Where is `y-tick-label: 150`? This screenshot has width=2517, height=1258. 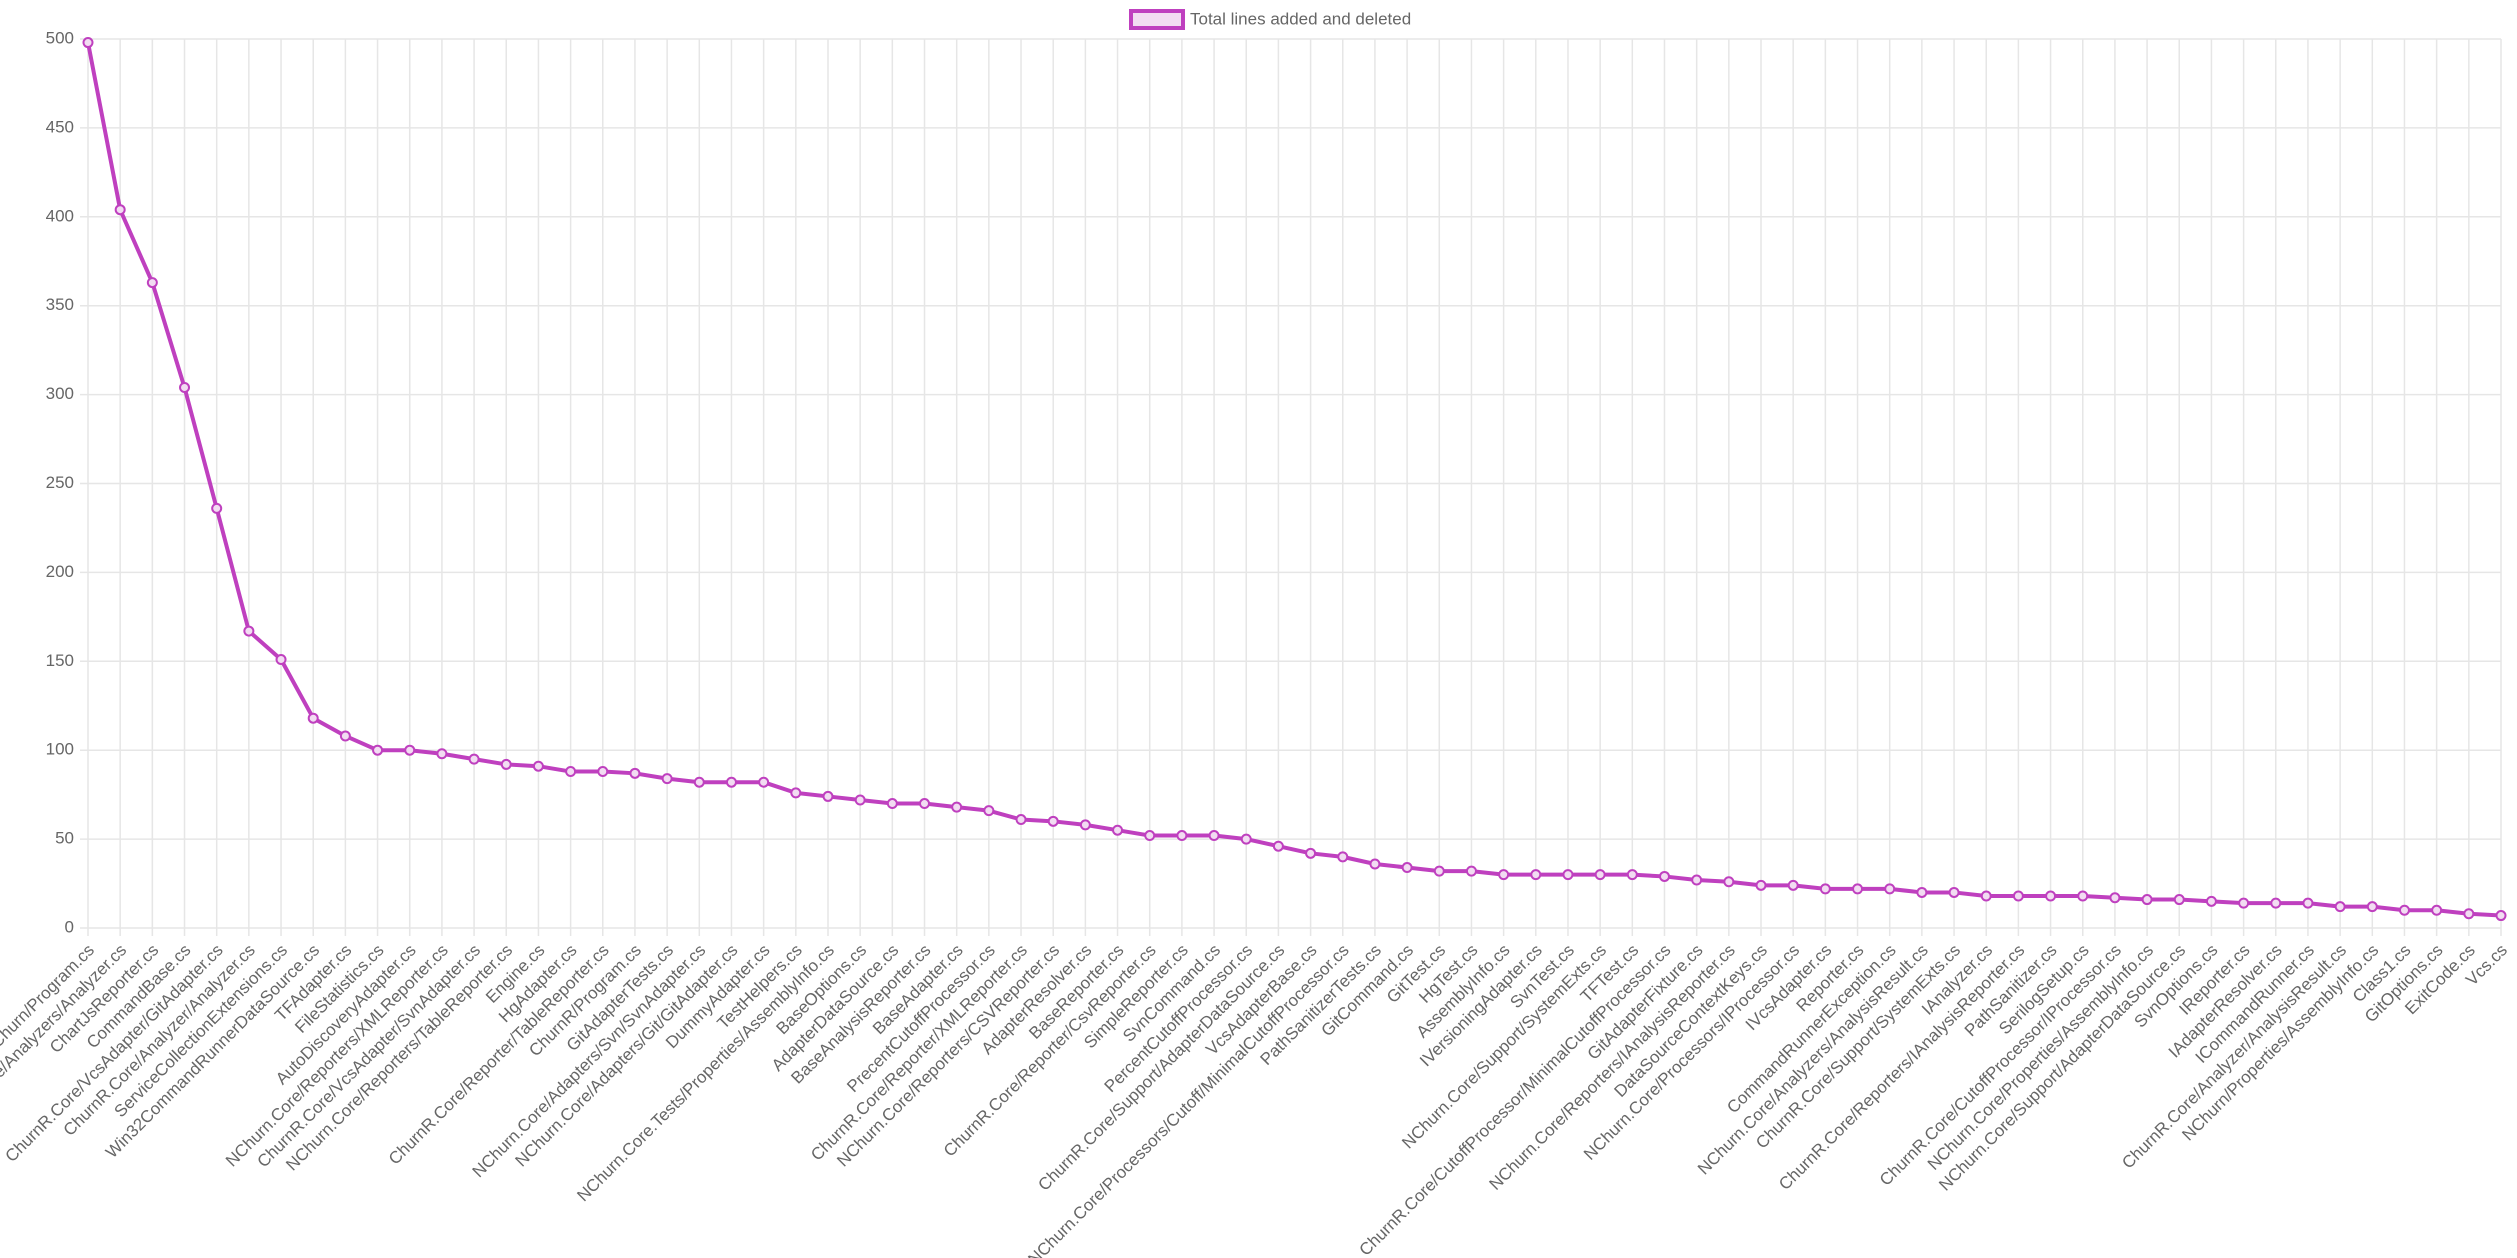 y-tick-label: 150 is located at coordinates (60, 660).